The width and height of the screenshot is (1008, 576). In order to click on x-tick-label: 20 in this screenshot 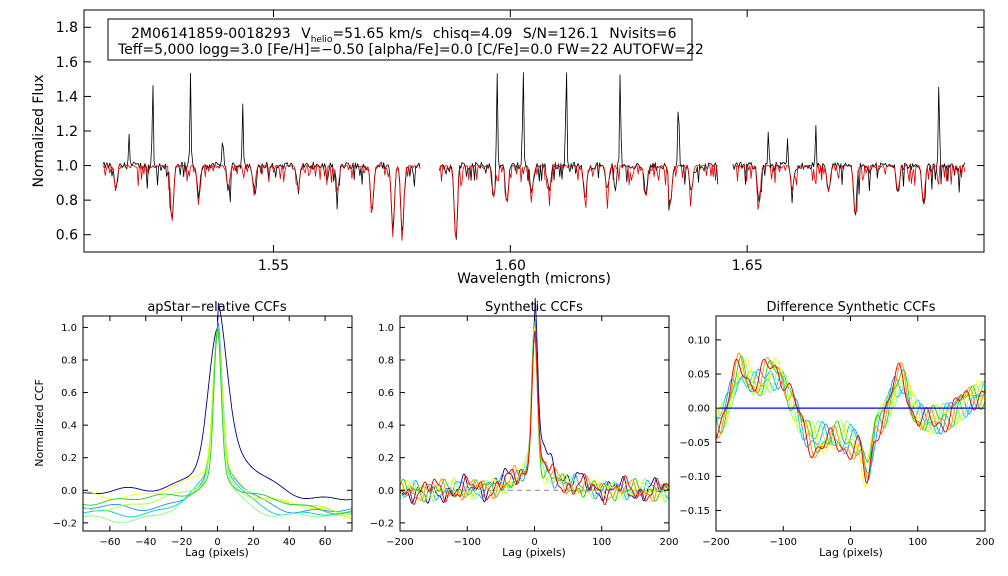, I will do `click(253, 542)`.